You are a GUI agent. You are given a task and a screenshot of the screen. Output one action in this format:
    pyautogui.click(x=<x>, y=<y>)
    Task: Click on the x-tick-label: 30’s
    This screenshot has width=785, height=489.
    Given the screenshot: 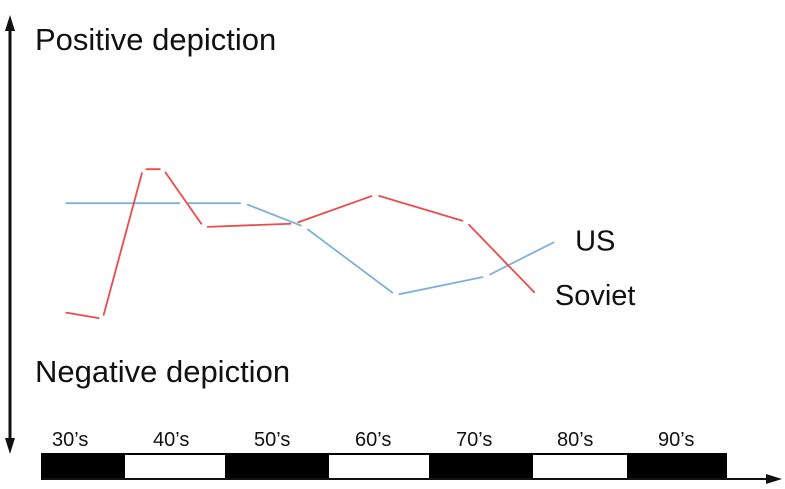 What is the action you would take?
    pyautogui.click(x=70, y=440)
    